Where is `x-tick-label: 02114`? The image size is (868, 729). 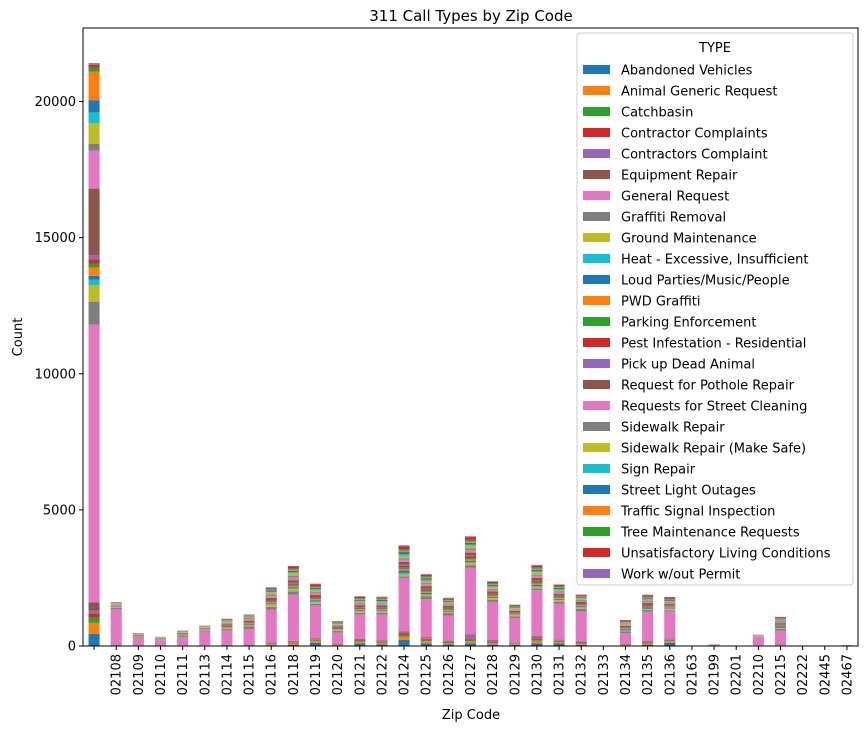 x-tick-label: 02114 is located at coordinates (227, 674).